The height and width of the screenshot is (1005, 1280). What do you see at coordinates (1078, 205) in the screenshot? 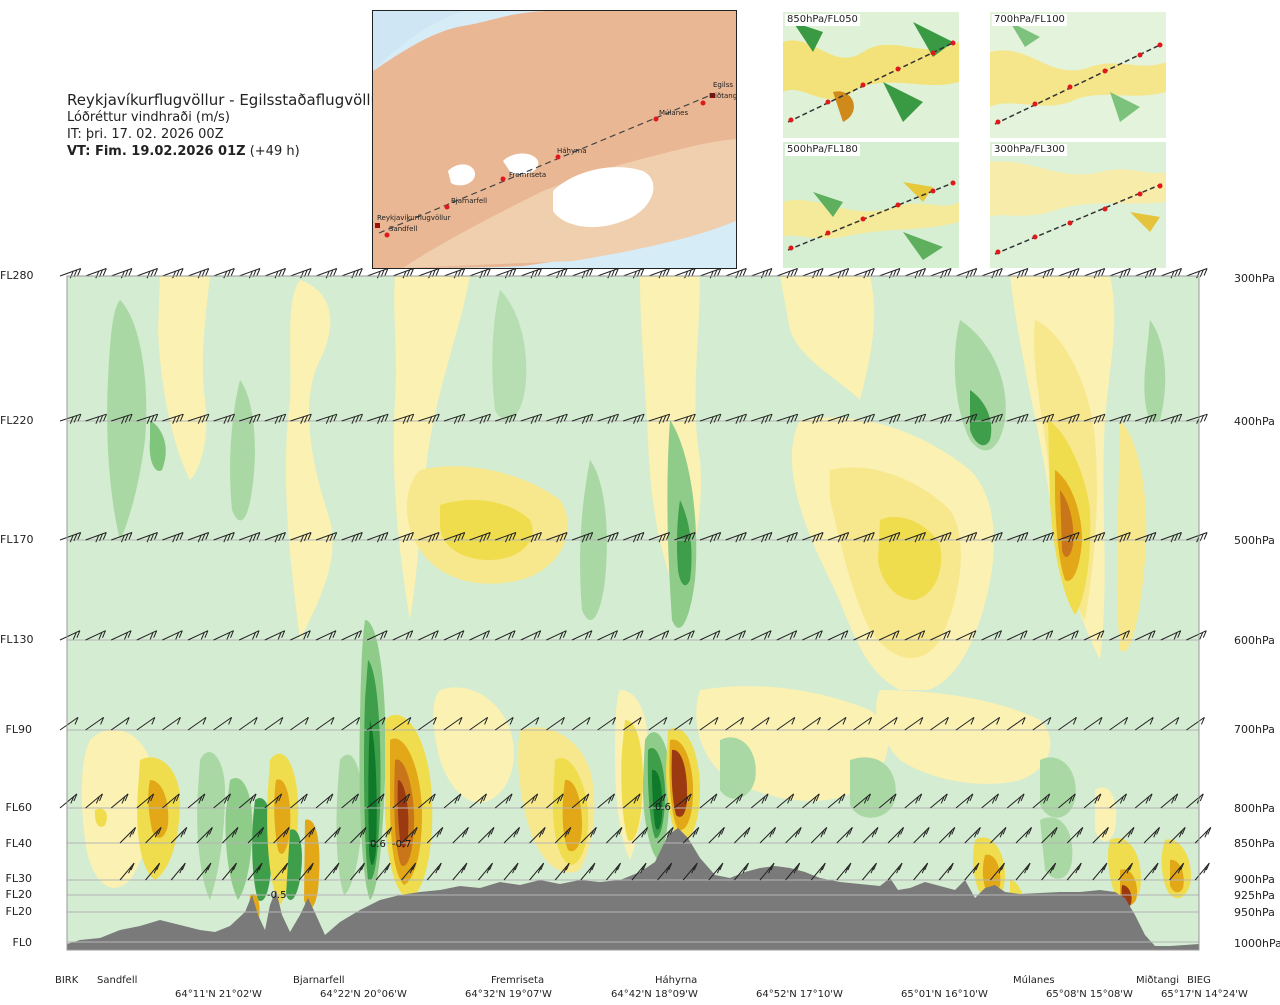
I see `thumbnail-300: 300hPa/FL300` at bounding box center [1078, 205].